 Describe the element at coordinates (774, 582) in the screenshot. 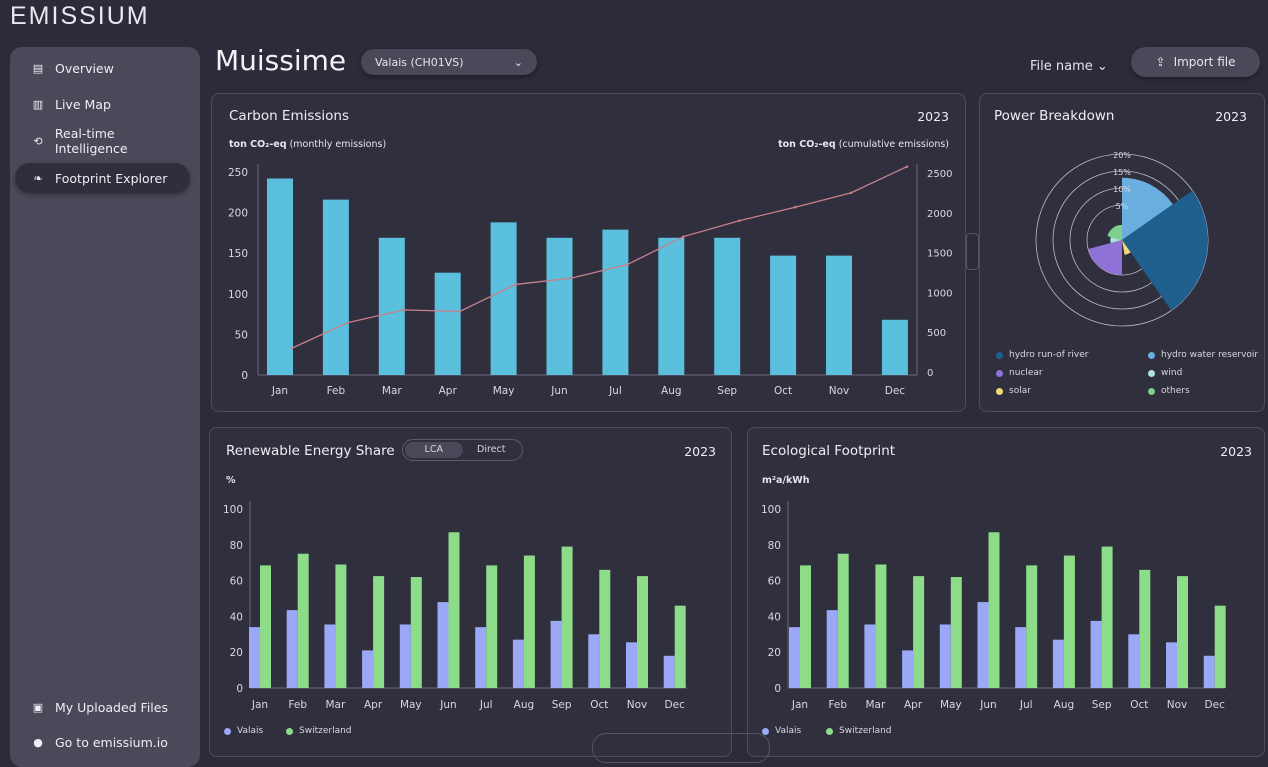

I see `y-tick-label: 60` at that location.